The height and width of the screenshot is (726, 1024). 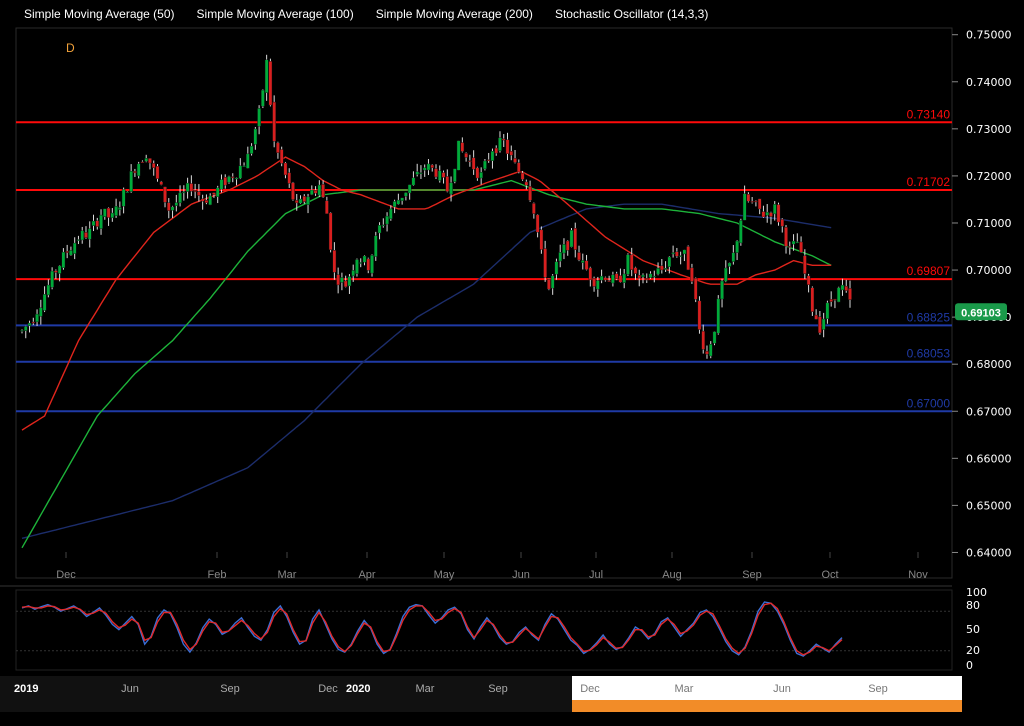 I want to click on level-label-0.71702: 0.71702, so click(x=929, y=182).